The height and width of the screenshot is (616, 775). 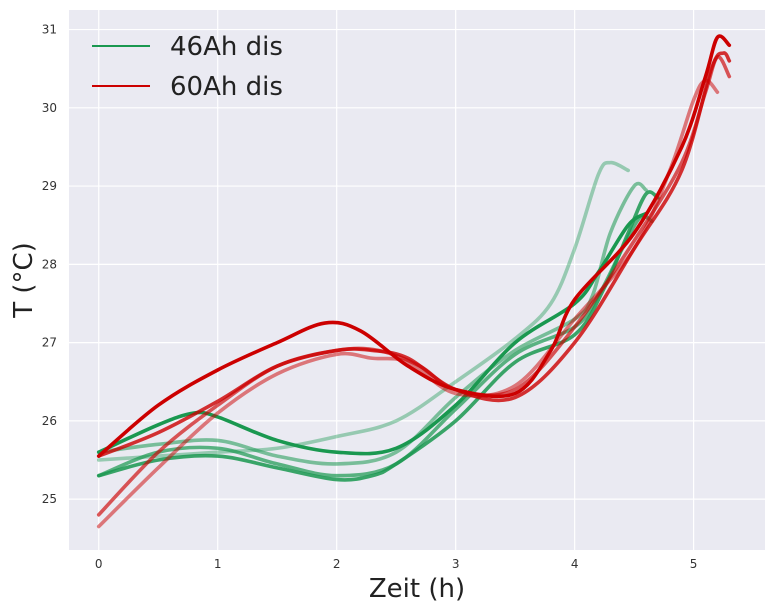 I want to click on x-axis-label: Zeit (h), so click(x=417, y=589).